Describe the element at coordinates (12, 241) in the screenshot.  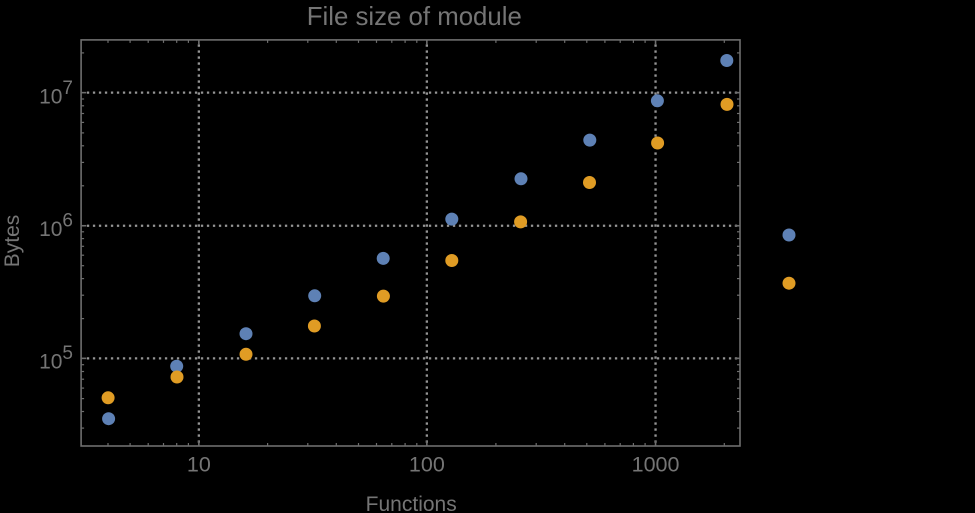
I see `svg-text: Bytes` at that location.